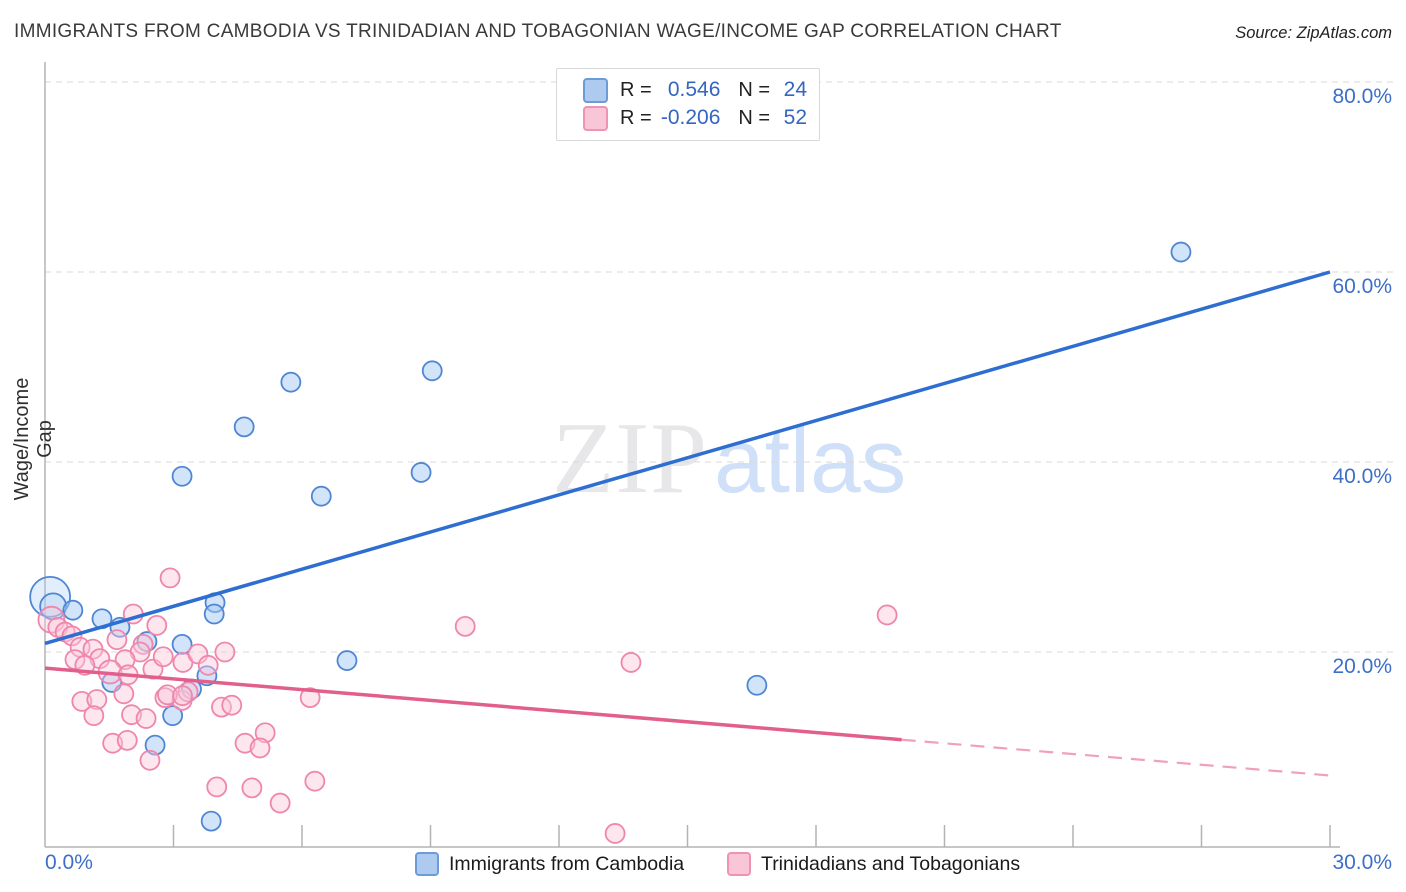 Image resolution: width=1406 pixels, height=892 pixels. I want to click on n-value-cambodia: 24, so click(795, 89).